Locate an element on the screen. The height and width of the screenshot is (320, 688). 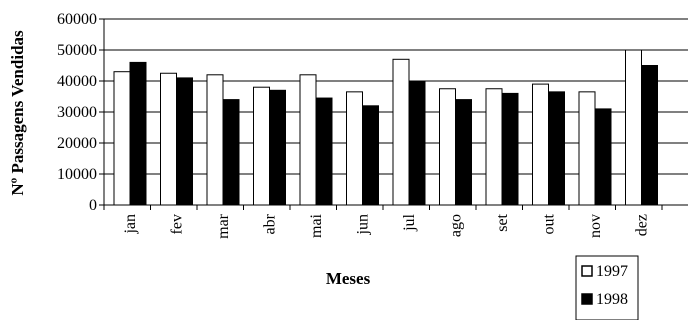
x-tick-label: mai is located at coordinates (316, 225).